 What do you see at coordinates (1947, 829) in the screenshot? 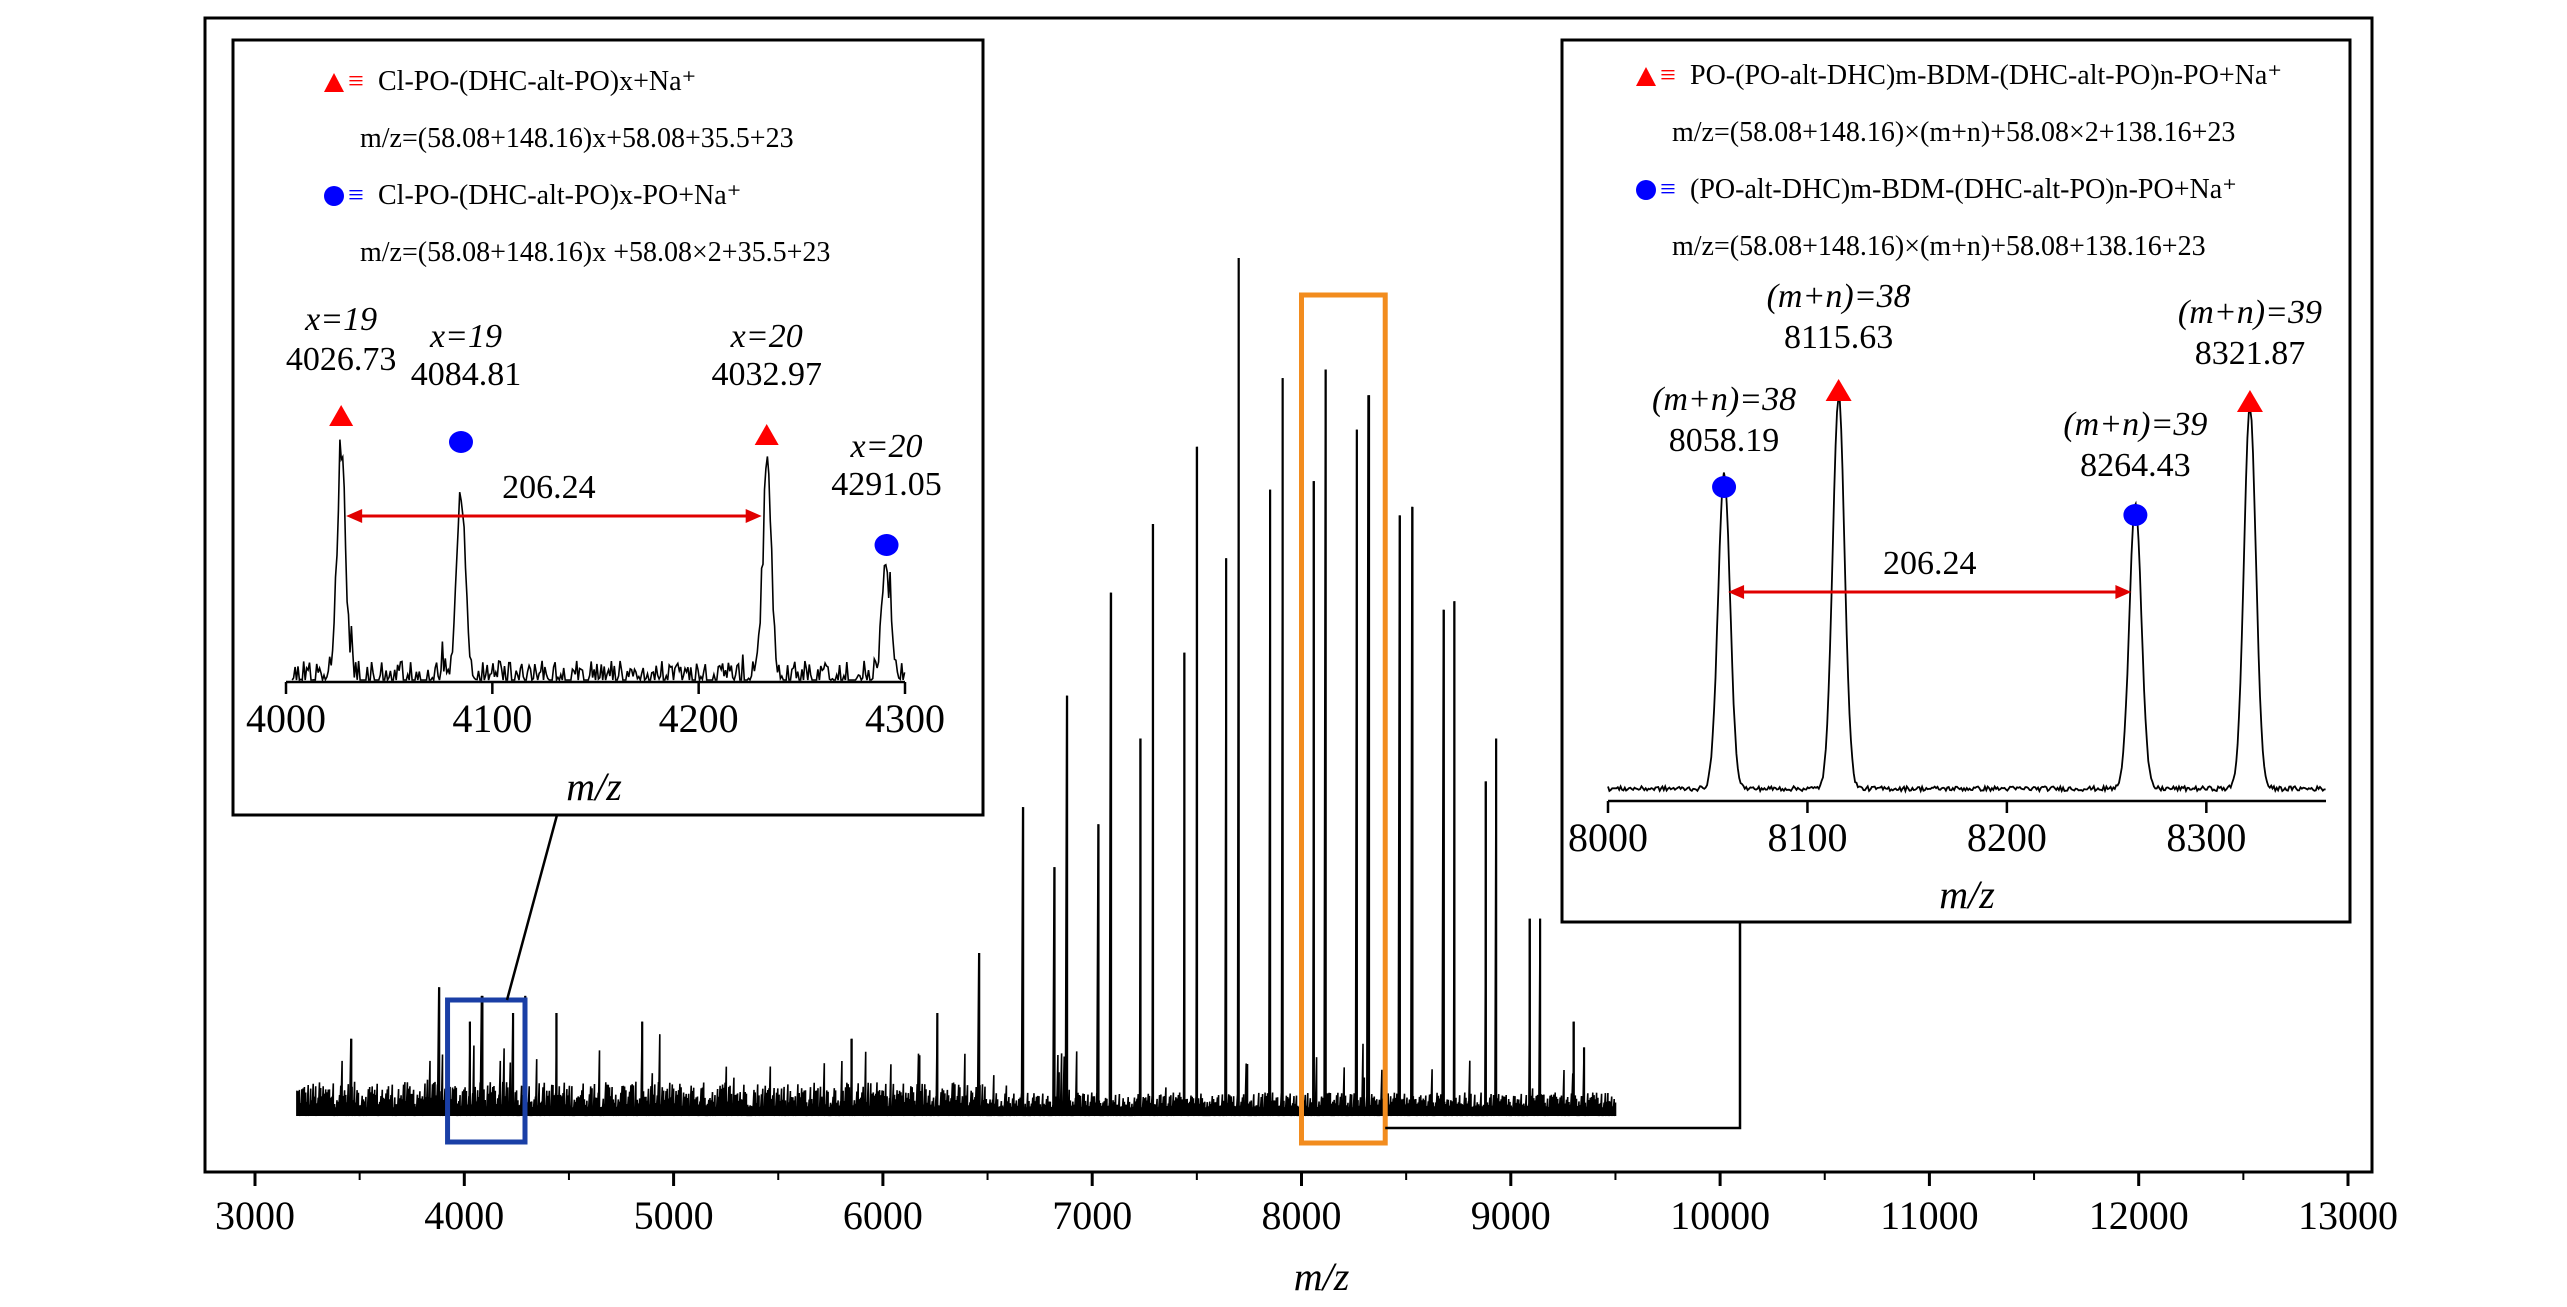
I see `inset-right-x-axis: 8000 8100 8200 8300` at bounding box center [1947, 829].